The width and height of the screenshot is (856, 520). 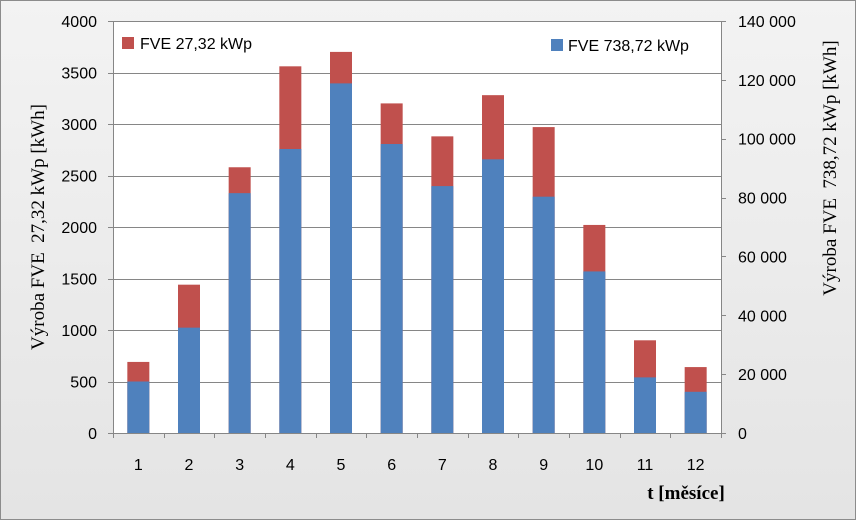 I want to click on x-tick-label: 4, so click(x=290, y=465).